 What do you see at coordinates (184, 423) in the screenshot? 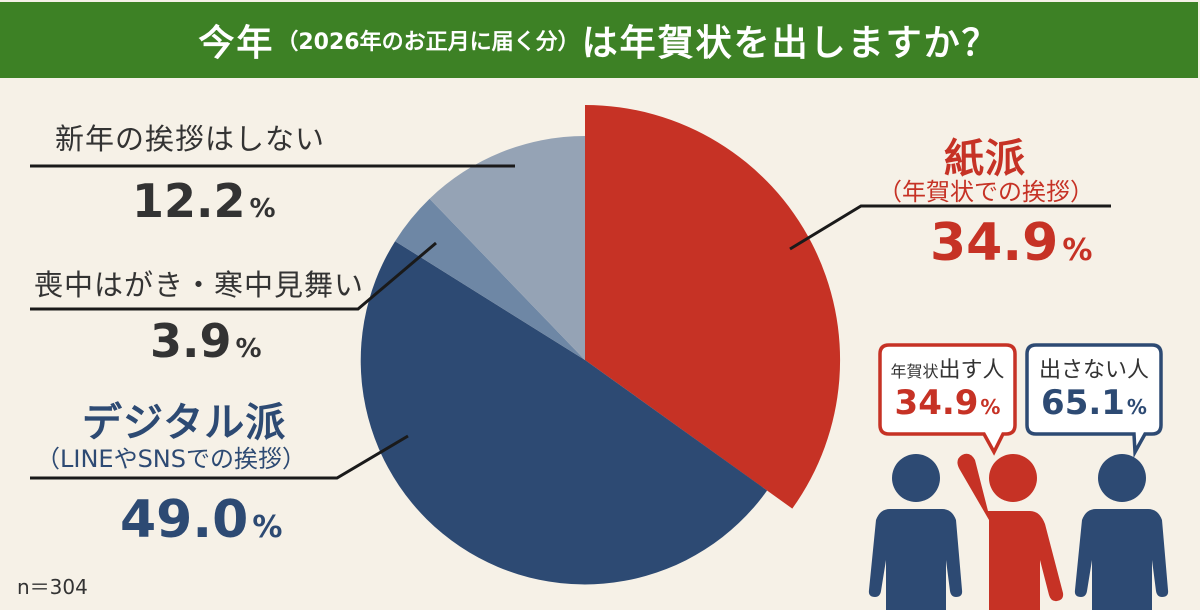
I see `label-digital-category: デジタル派` at bounding box center [184, 423].